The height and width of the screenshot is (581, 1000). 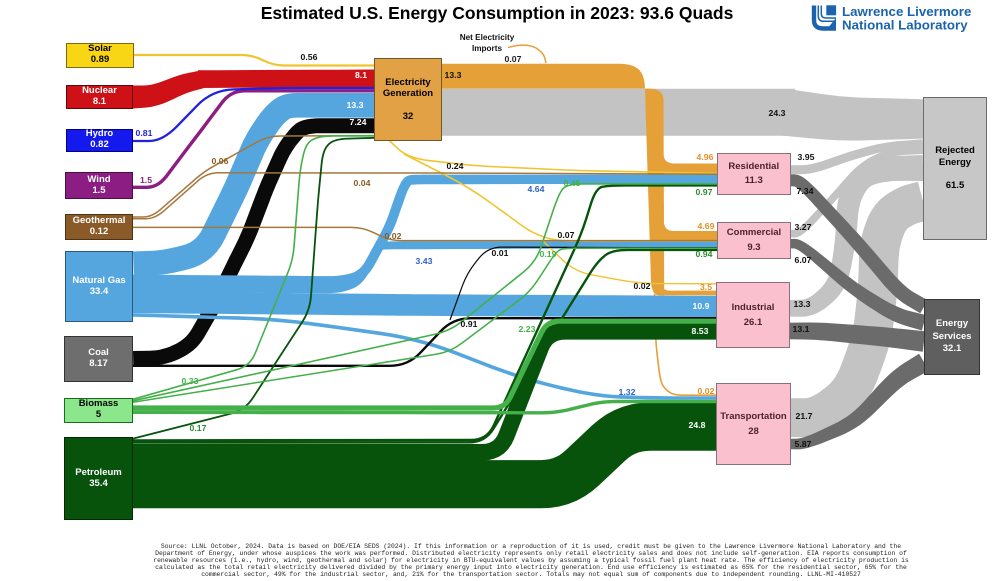 I want to click on svg-text: National Laboratory, so click(x=905, y=25).